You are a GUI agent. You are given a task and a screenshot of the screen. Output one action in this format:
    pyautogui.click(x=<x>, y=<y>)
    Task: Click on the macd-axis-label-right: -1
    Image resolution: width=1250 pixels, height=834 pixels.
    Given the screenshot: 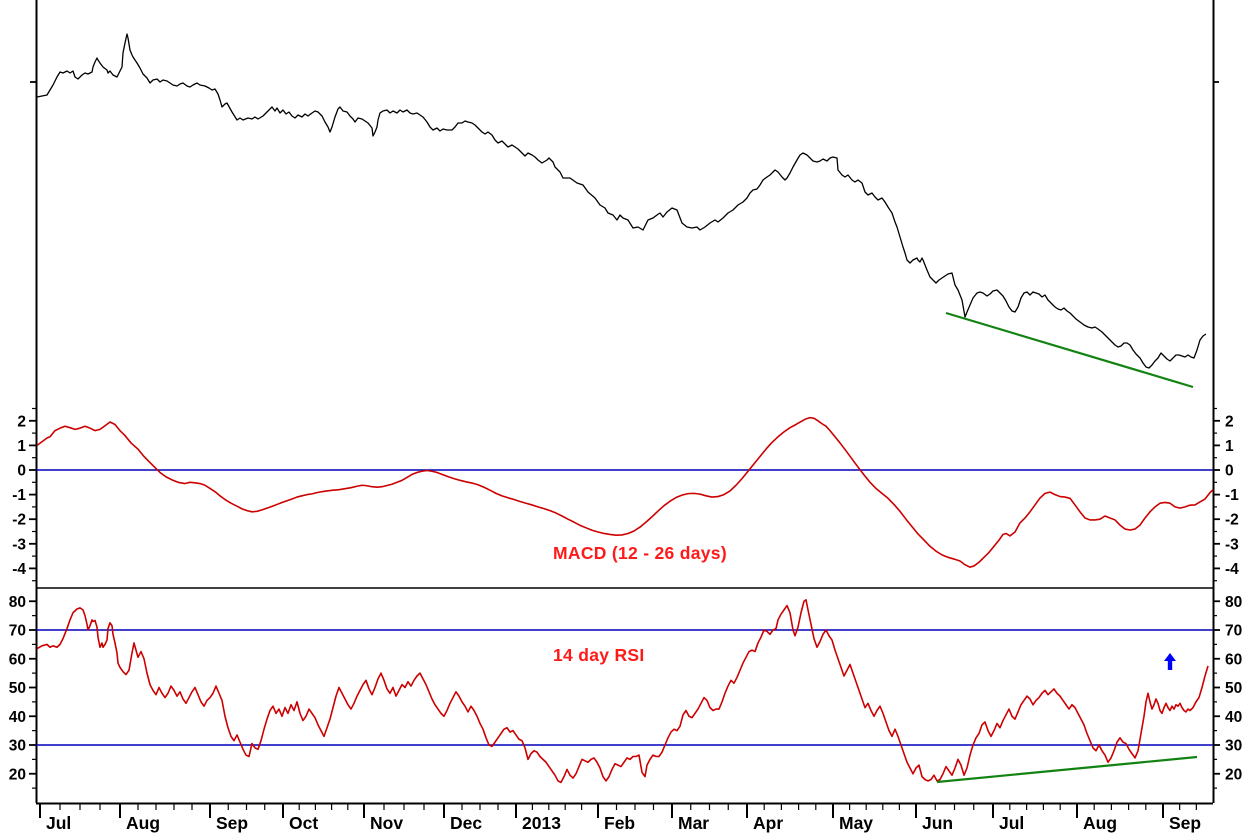 What is the action you would take?
    pyautogui.click(x=1232, y=495)
    